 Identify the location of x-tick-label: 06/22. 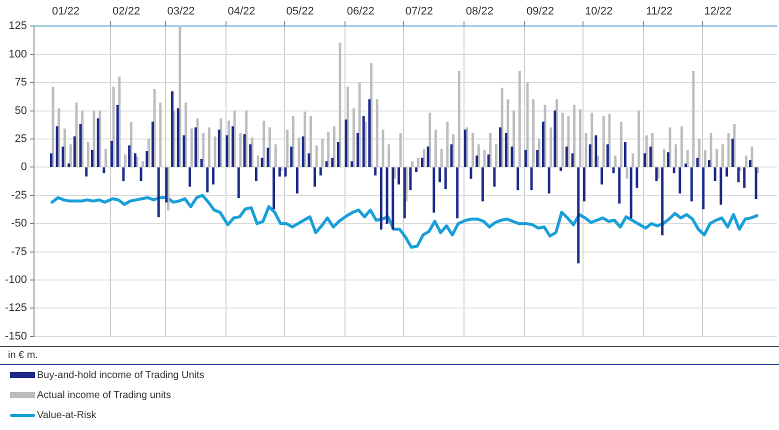
(360, 12).